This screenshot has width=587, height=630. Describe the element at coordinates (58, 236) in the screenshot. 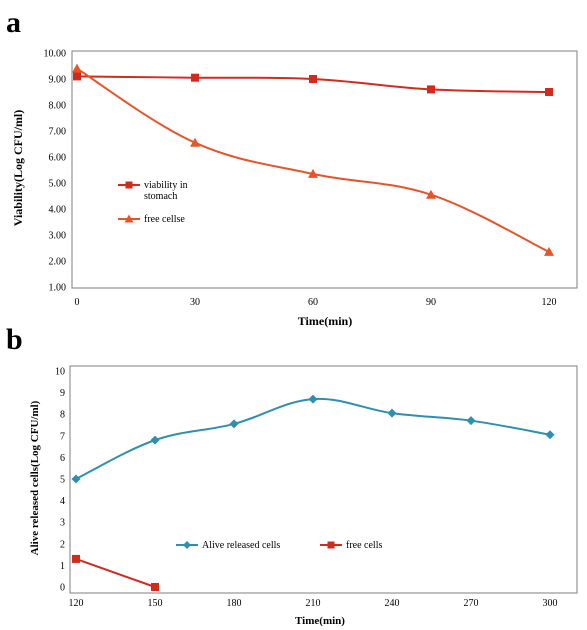

I see `panel-a-y-tick-label: 3.00` at that location.